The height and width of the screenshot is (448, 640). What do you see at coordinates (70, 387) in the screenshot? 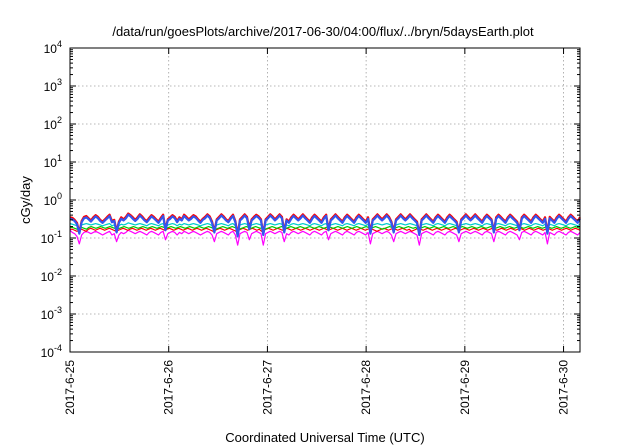
I see `x-tick-label: 2017-6-25` at bounding box center [70, 387].